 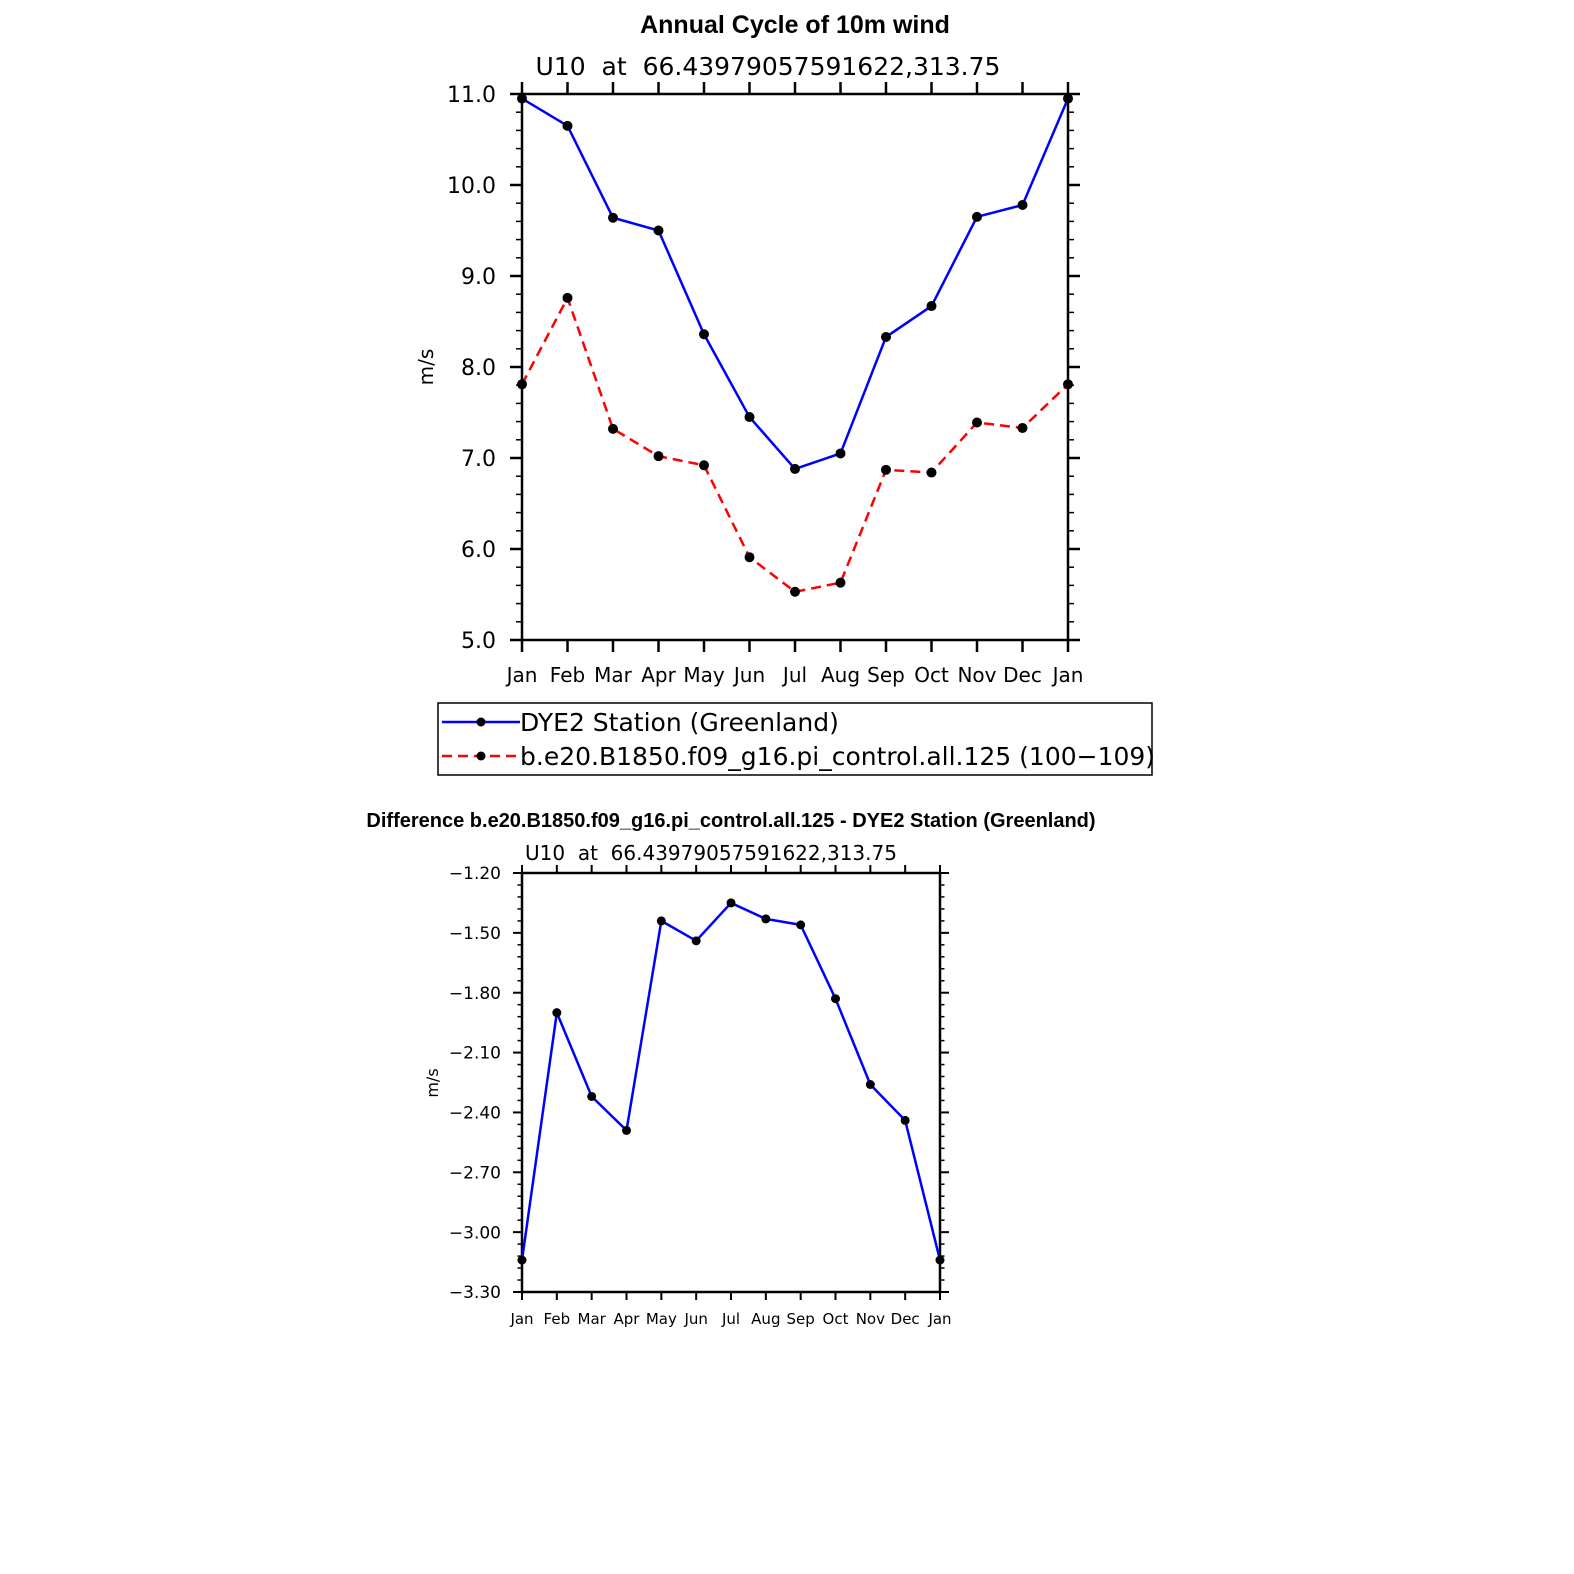 I want to click on chart2-ytick-label: −1.20, so click(x=475, y=874).